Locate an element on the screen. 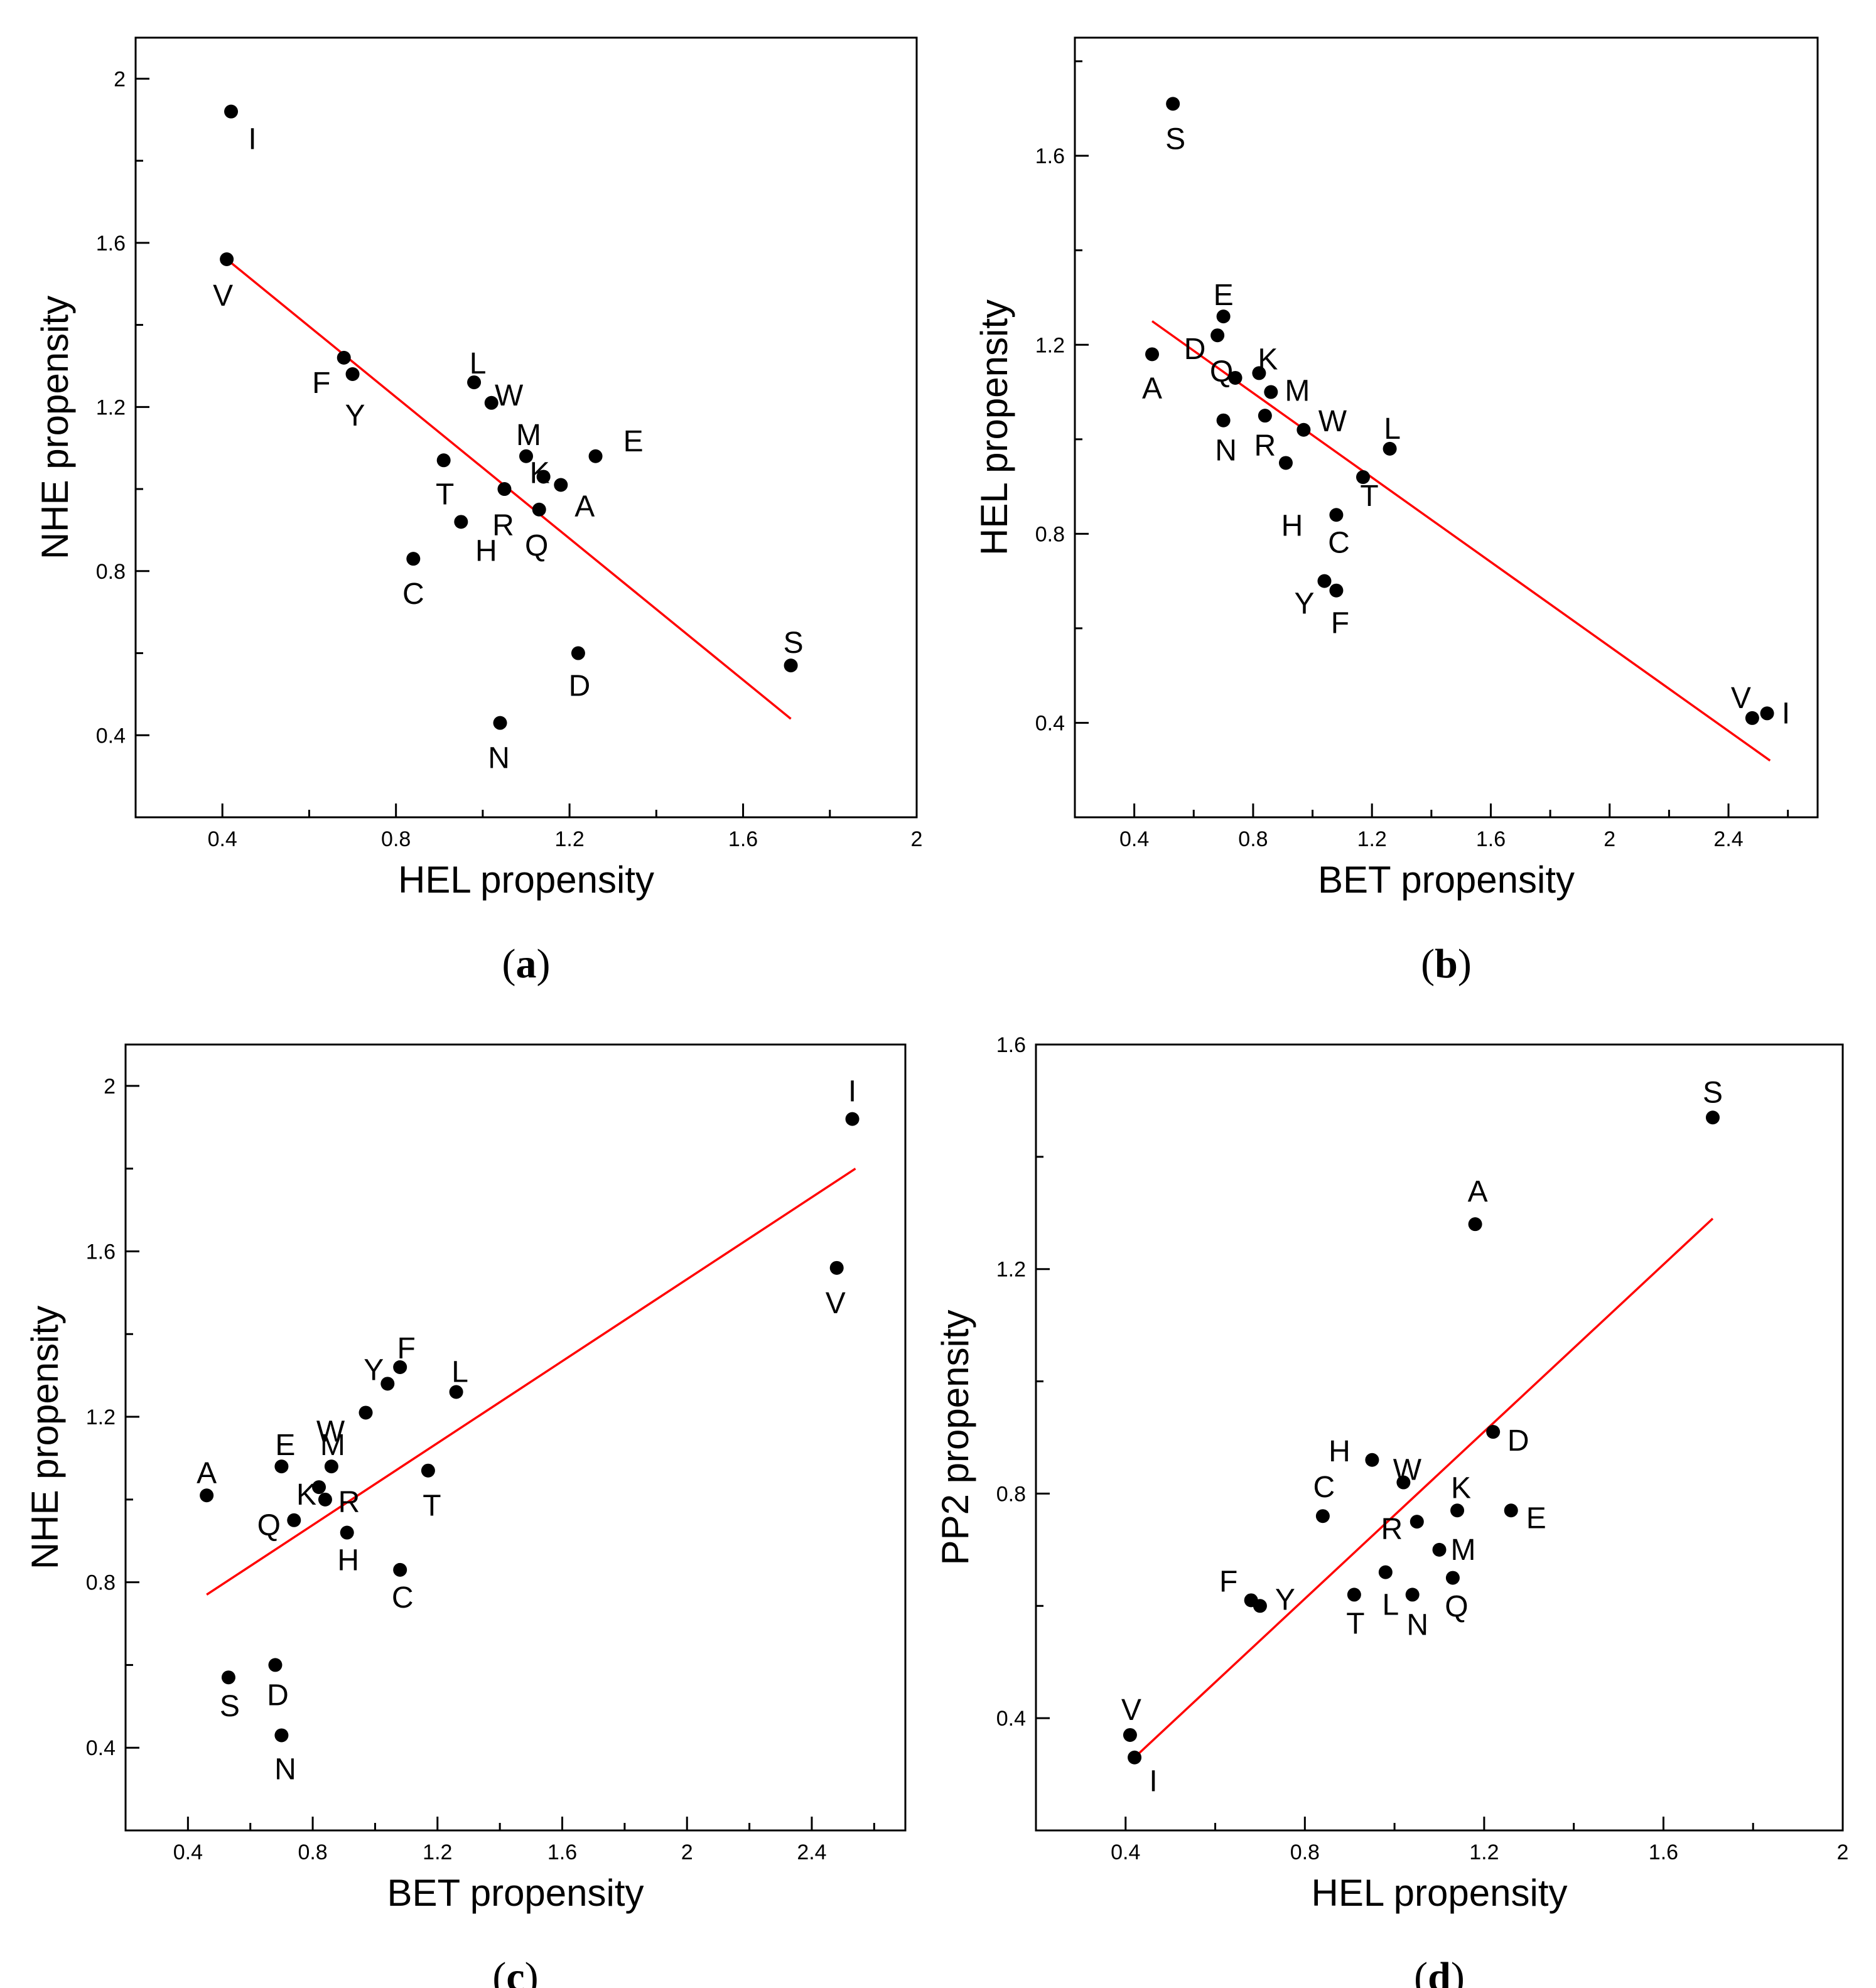  panel-caption-letter: a is located at coordinates (527, 964).